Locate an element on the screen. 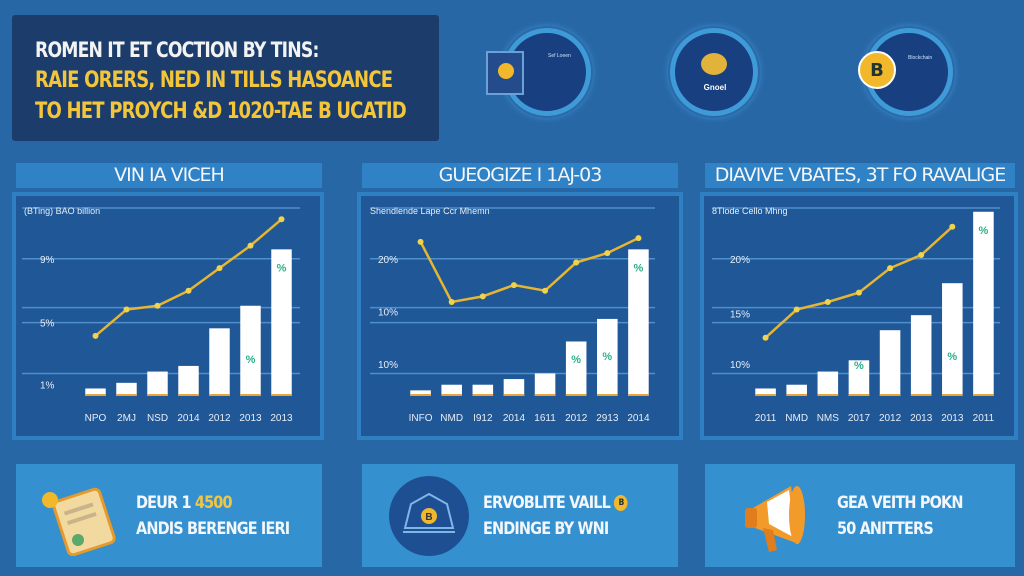 The width and height of the screenshot is (1024, 576). megaphone-icon is located at coordinates (775, 518).